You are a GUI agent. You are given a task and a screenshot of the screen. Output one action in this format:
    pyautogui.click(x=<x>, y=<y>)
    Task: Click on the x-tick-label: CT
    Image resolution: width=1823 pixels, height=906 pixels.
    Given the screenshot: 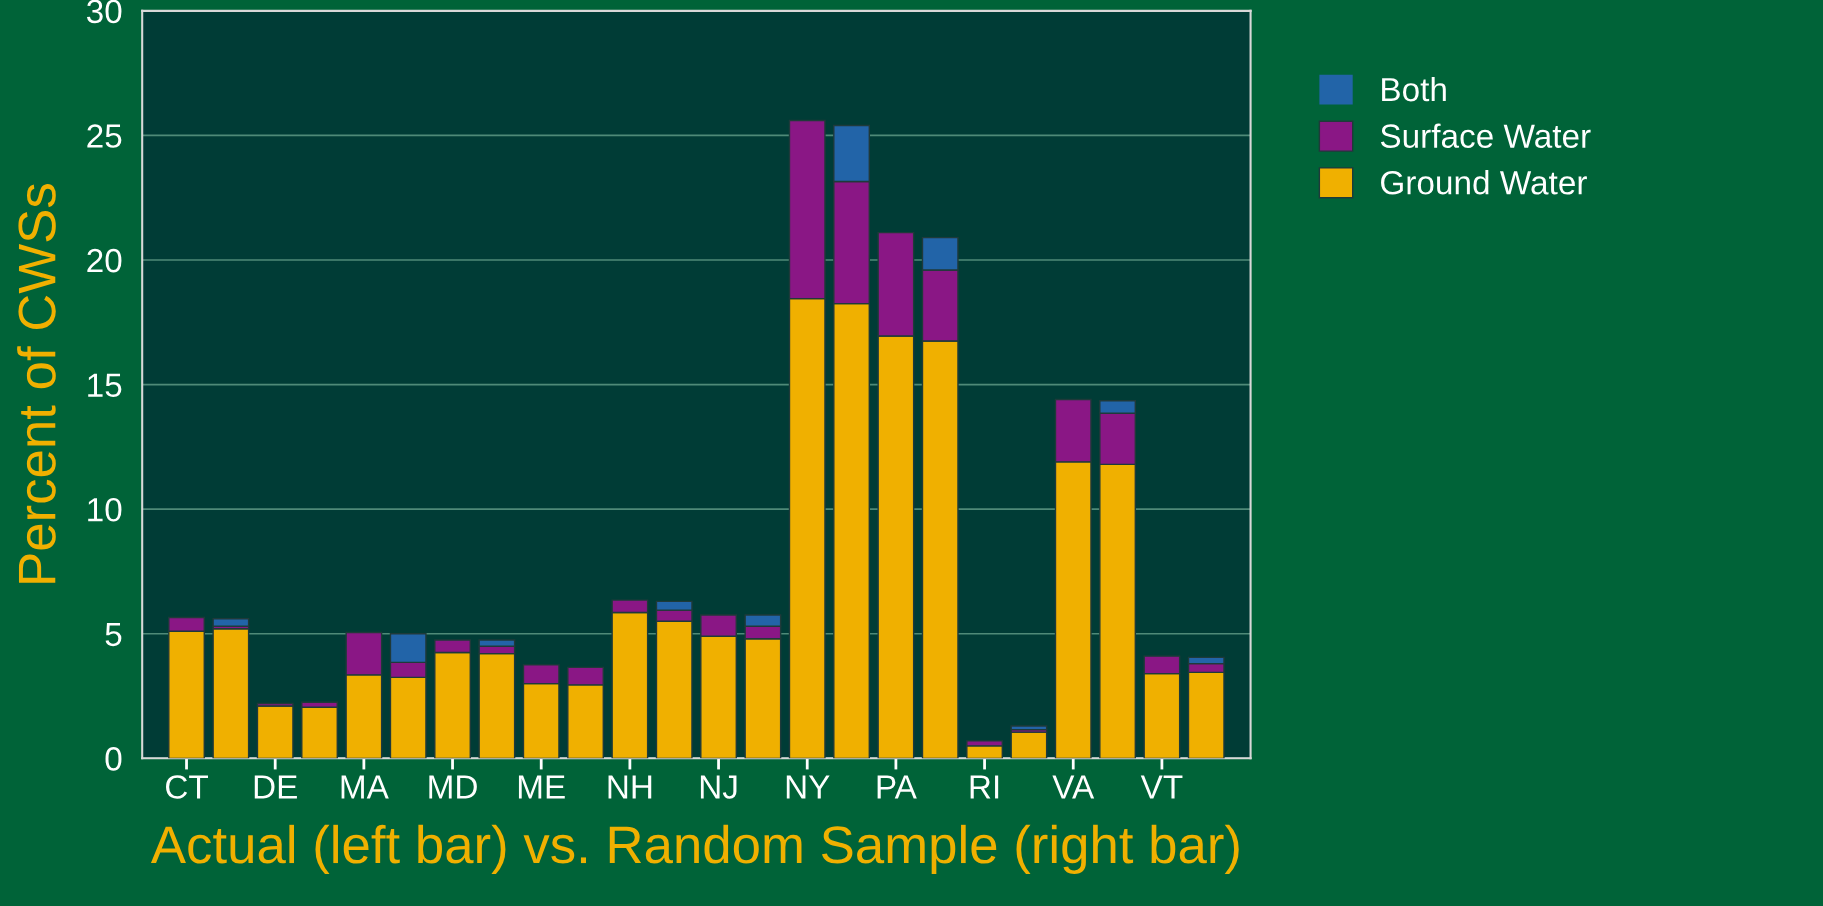 What is the action you would take?
    pyautogui.click(x=187, y=787)
    